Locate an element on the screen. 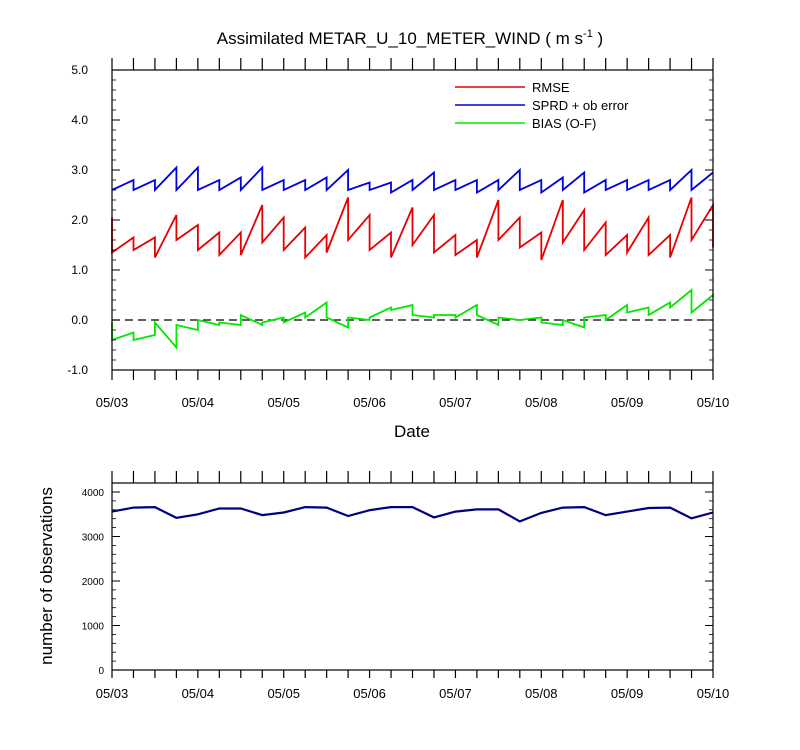 Image resolution: width=800 pixels, height=750 pixels. bottom-y-axis-label: number of observations is located at coordinates (46, 576).